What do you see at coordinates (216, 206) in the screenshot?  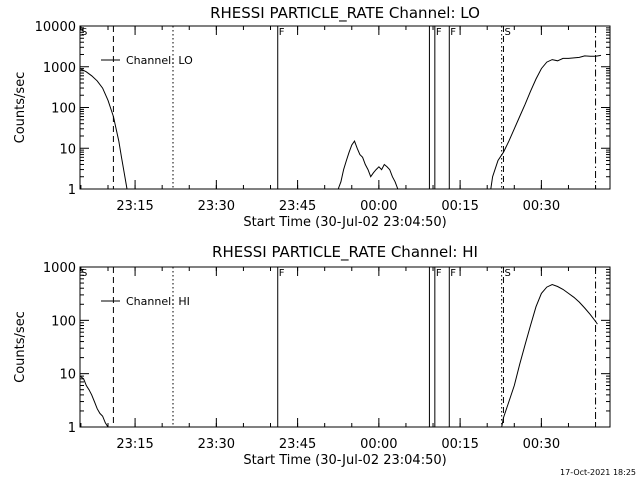 I see `panel1-x-tick-label: 23:30` at bounding box center [216, 206].